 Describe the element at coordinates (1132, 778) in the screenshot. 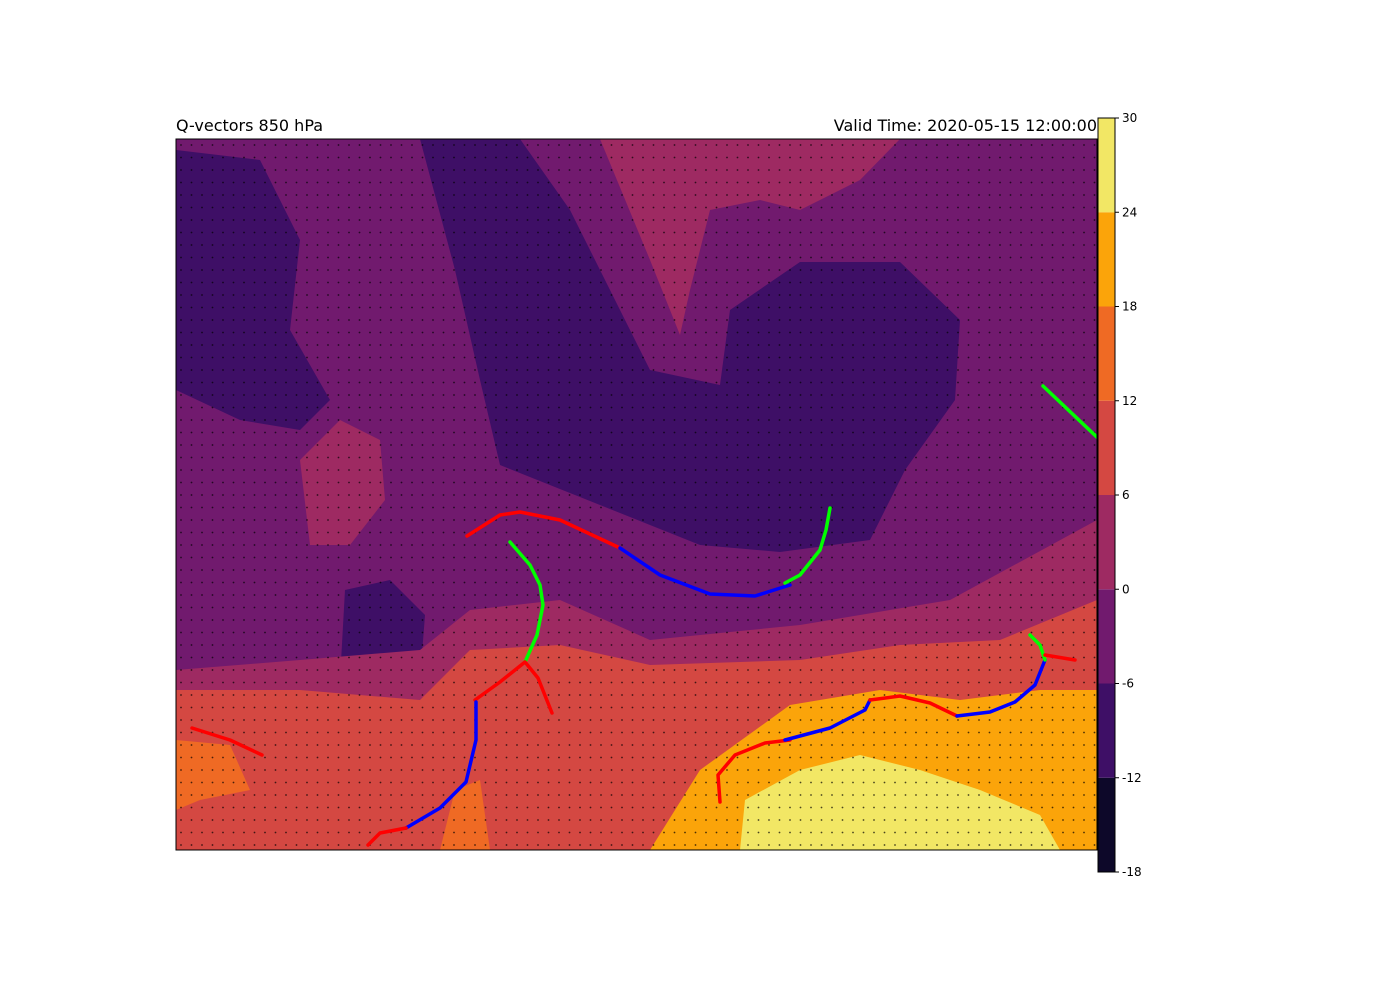

I see `colorbar-tick-label: -12` at that location.